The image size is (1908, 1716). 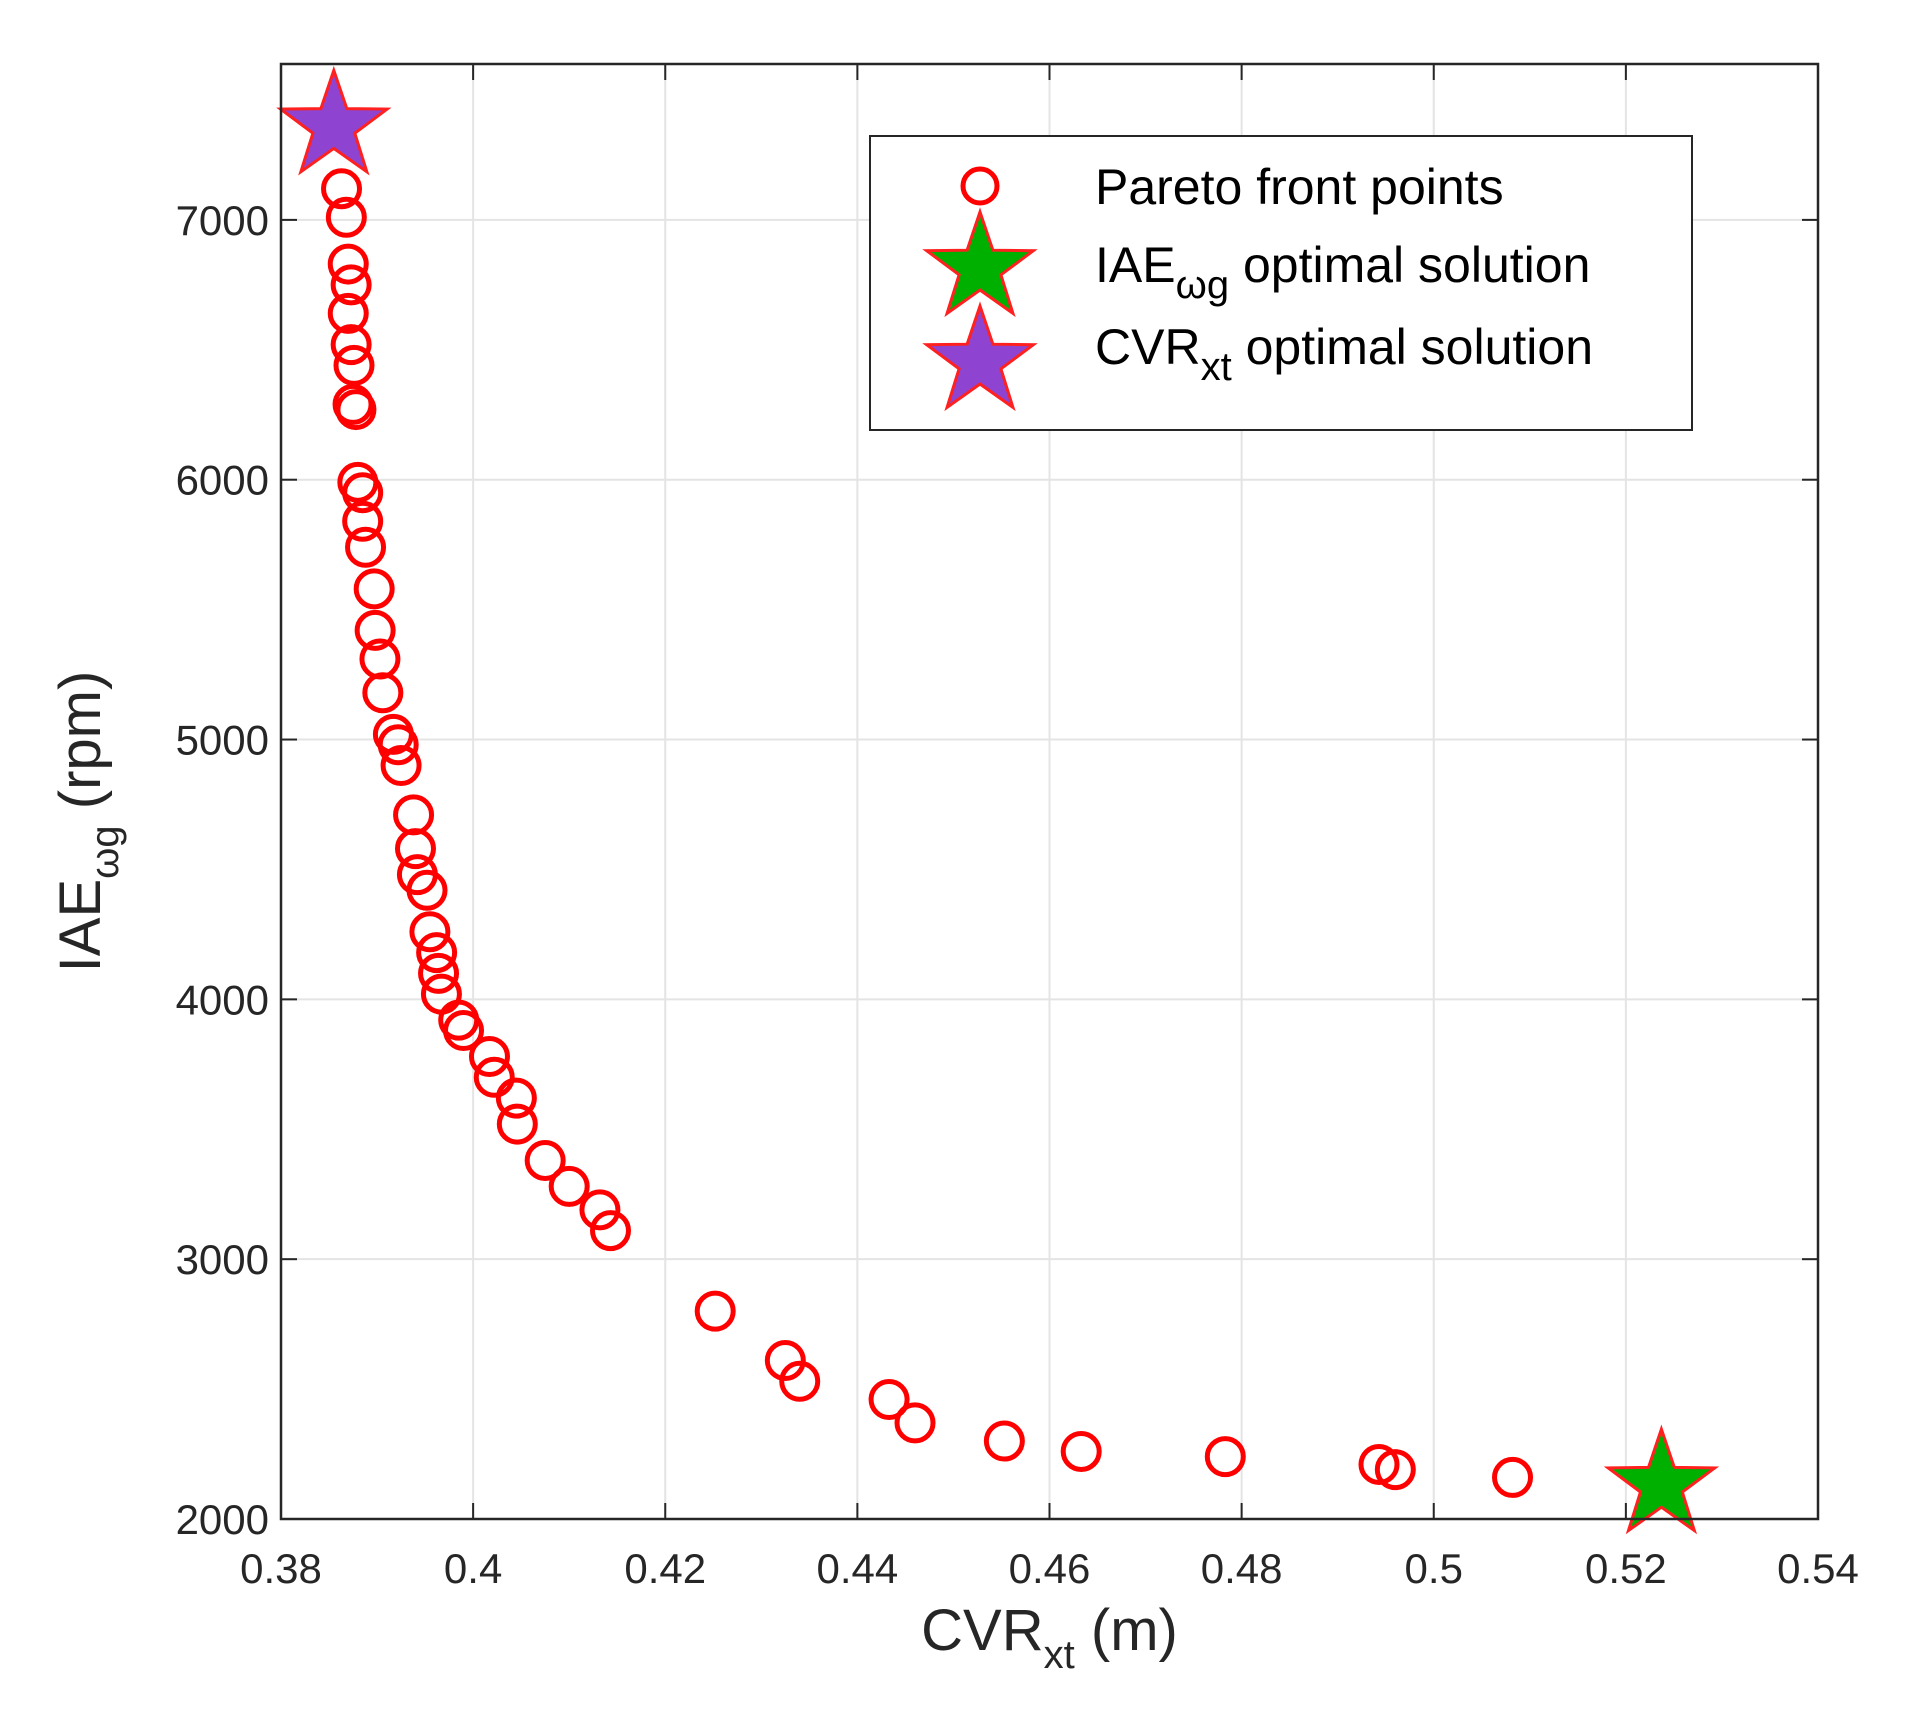 I want to click on y-tick-label: 3000, so click(x=222, y=1259).